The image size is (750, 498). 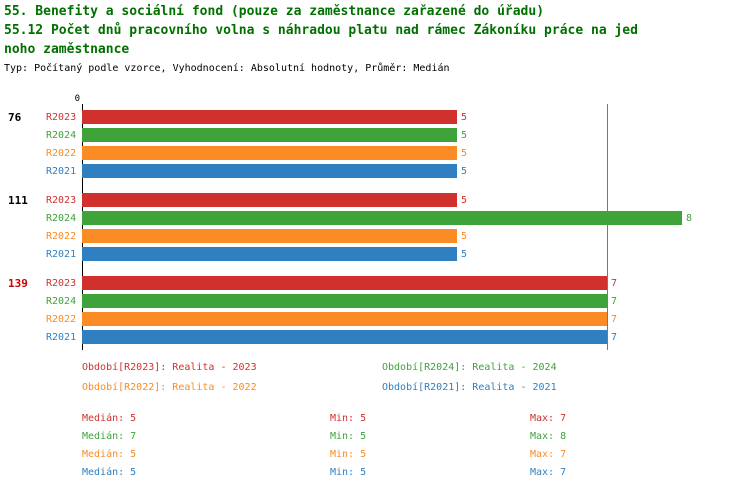 I want to click on y-axis-line, so click(x=82, y=227).